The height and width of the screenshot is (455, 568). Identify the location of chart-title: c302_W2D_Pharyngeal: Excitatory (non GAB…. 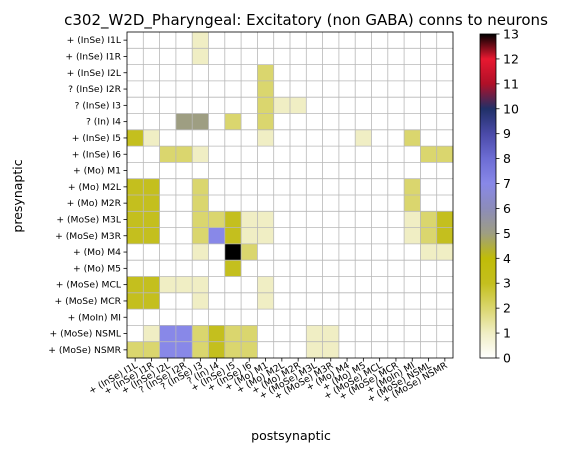
(306, 20).